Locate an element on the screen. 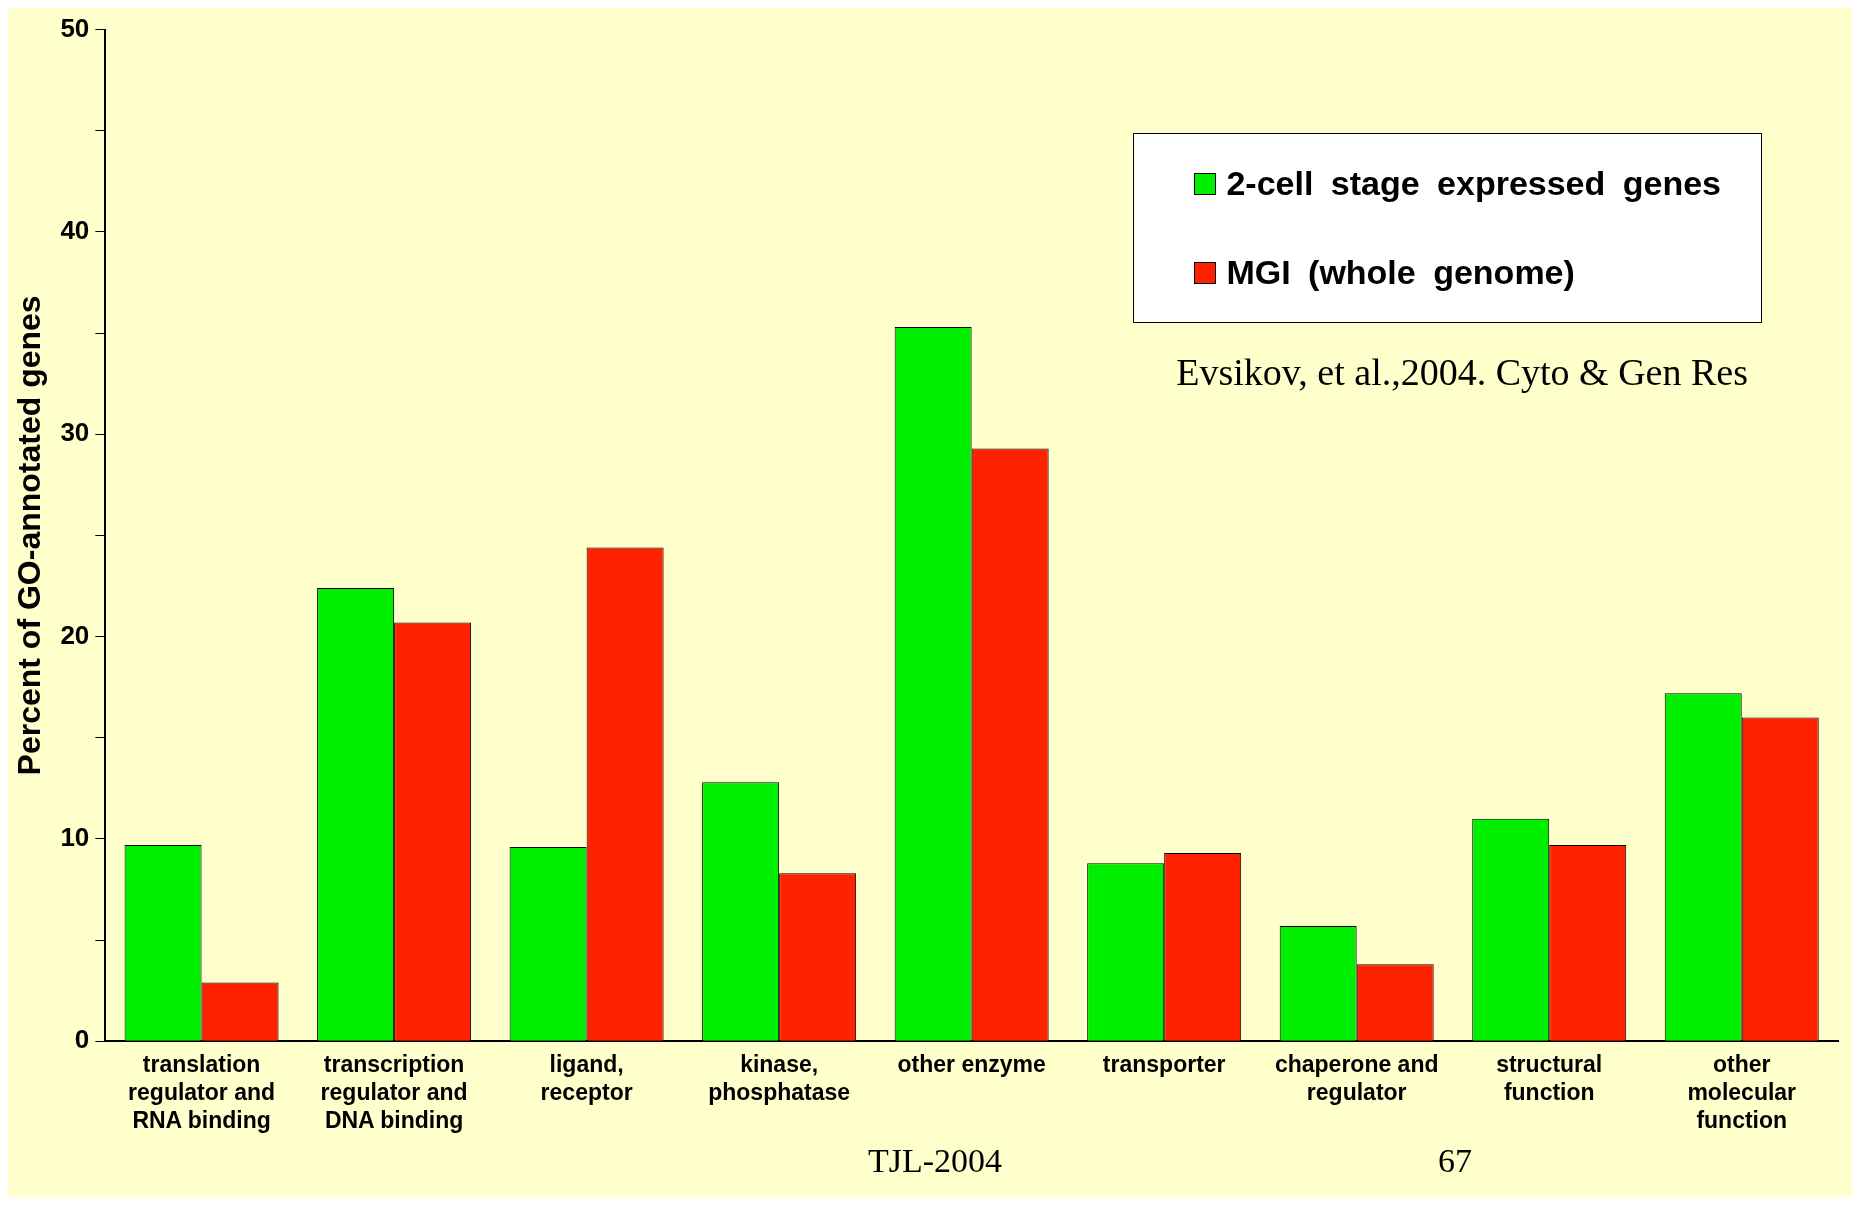 This screenshot has width=1860, height=1205. annotation: Evsikov, et al.,2004. Cyto & Gen Res is located at coordinates (1462, 371).